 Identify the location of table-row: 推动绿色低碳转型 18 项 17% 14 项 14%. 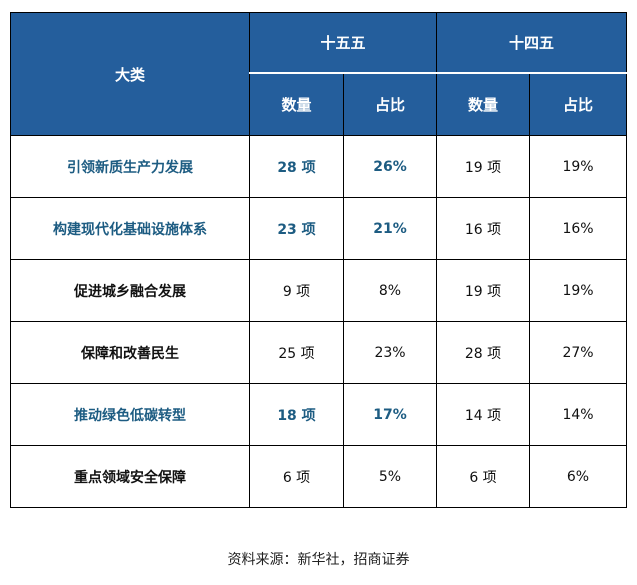
(318, 414).